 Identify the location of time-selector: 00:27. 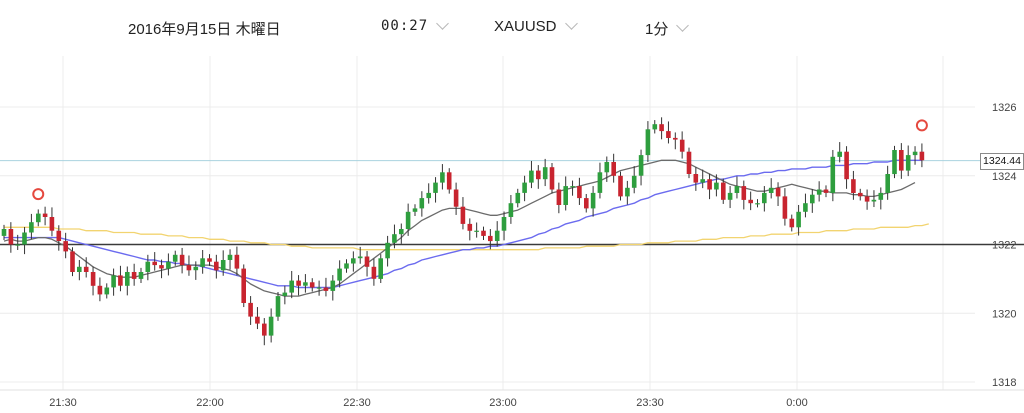
(415, 25).